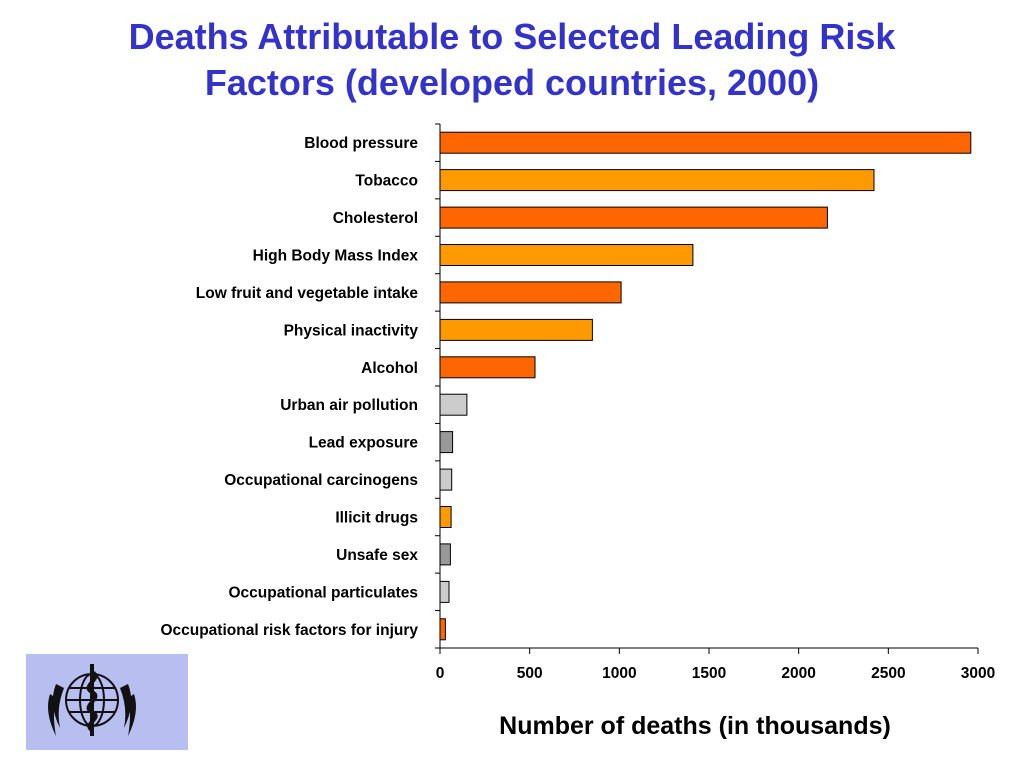 Image resolution: width=1024 pixels, height=768 pixels. Describe the element at coordinates (619, 673) in the screenshot. I see `x-tick-label: 1000` at that location.